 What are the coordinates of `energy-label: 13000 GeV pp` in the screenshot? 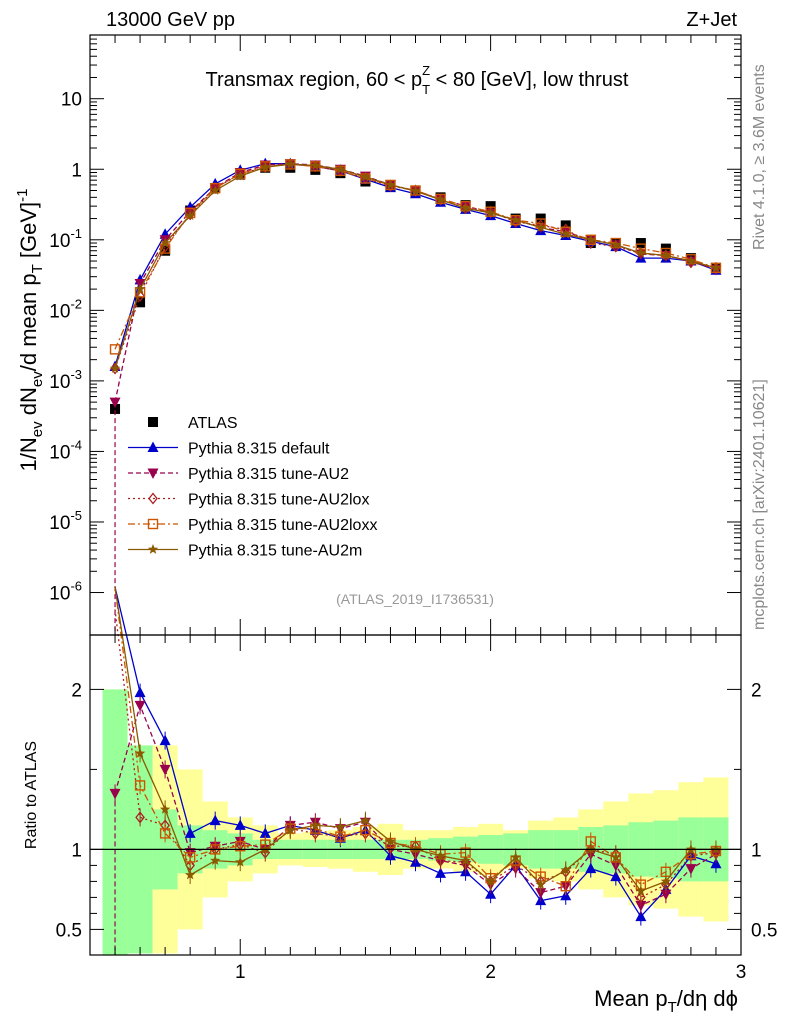 It's located at (170, 20).